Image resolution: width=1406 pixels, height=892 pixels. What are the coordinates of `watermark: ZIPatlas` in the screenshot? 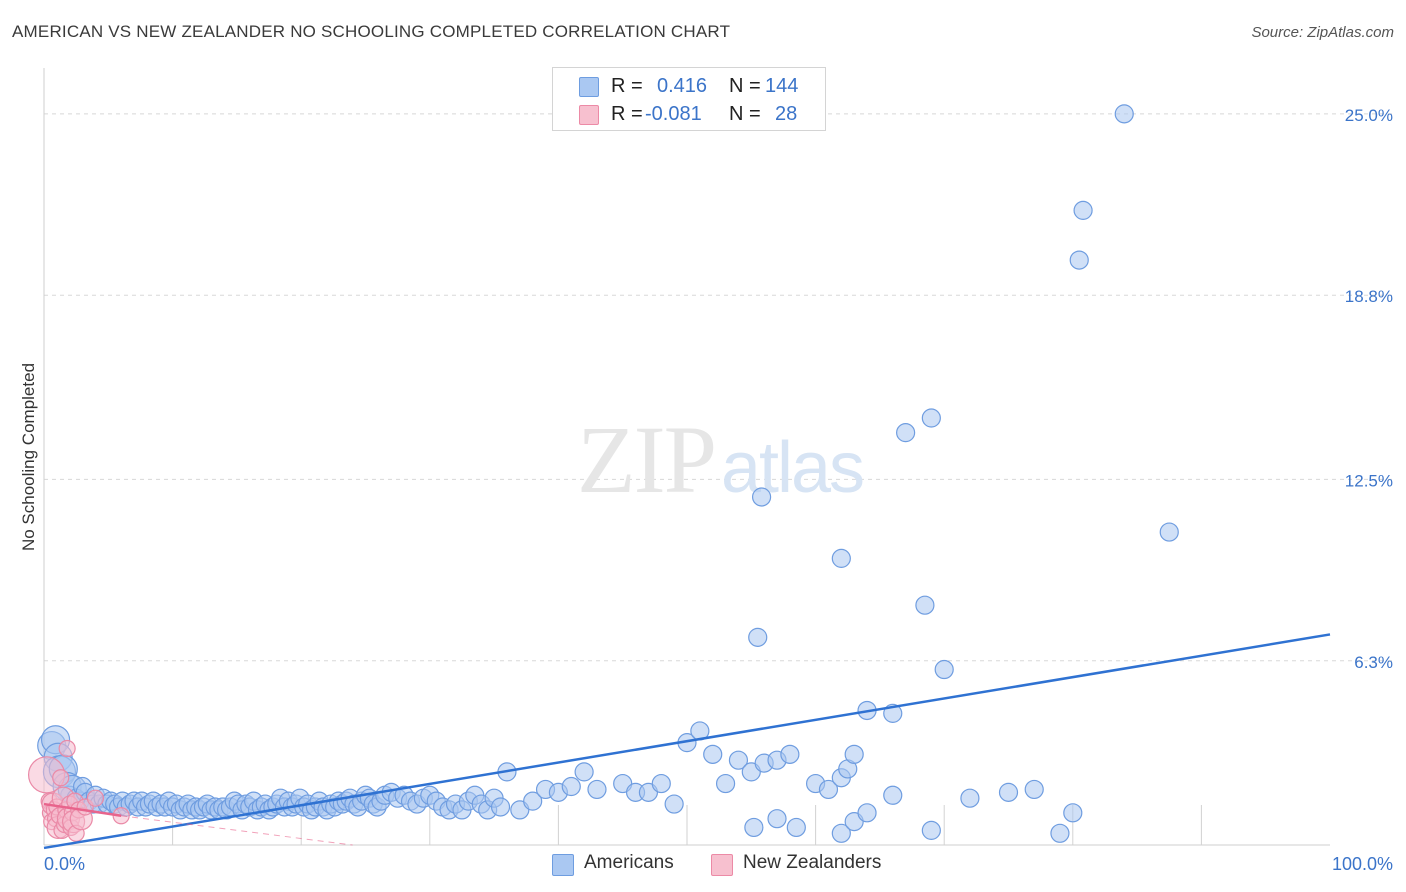 It's located at (720, 459).